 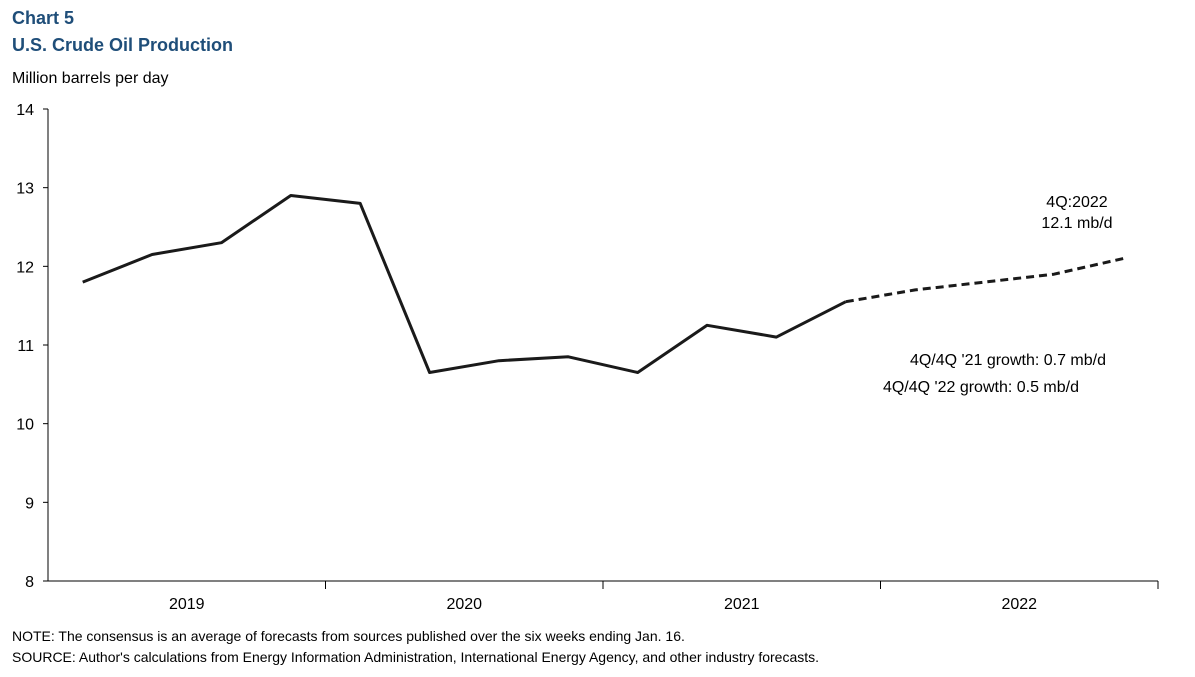 I want to click on chart-number: Chart 5, so click(x=43, y=18).